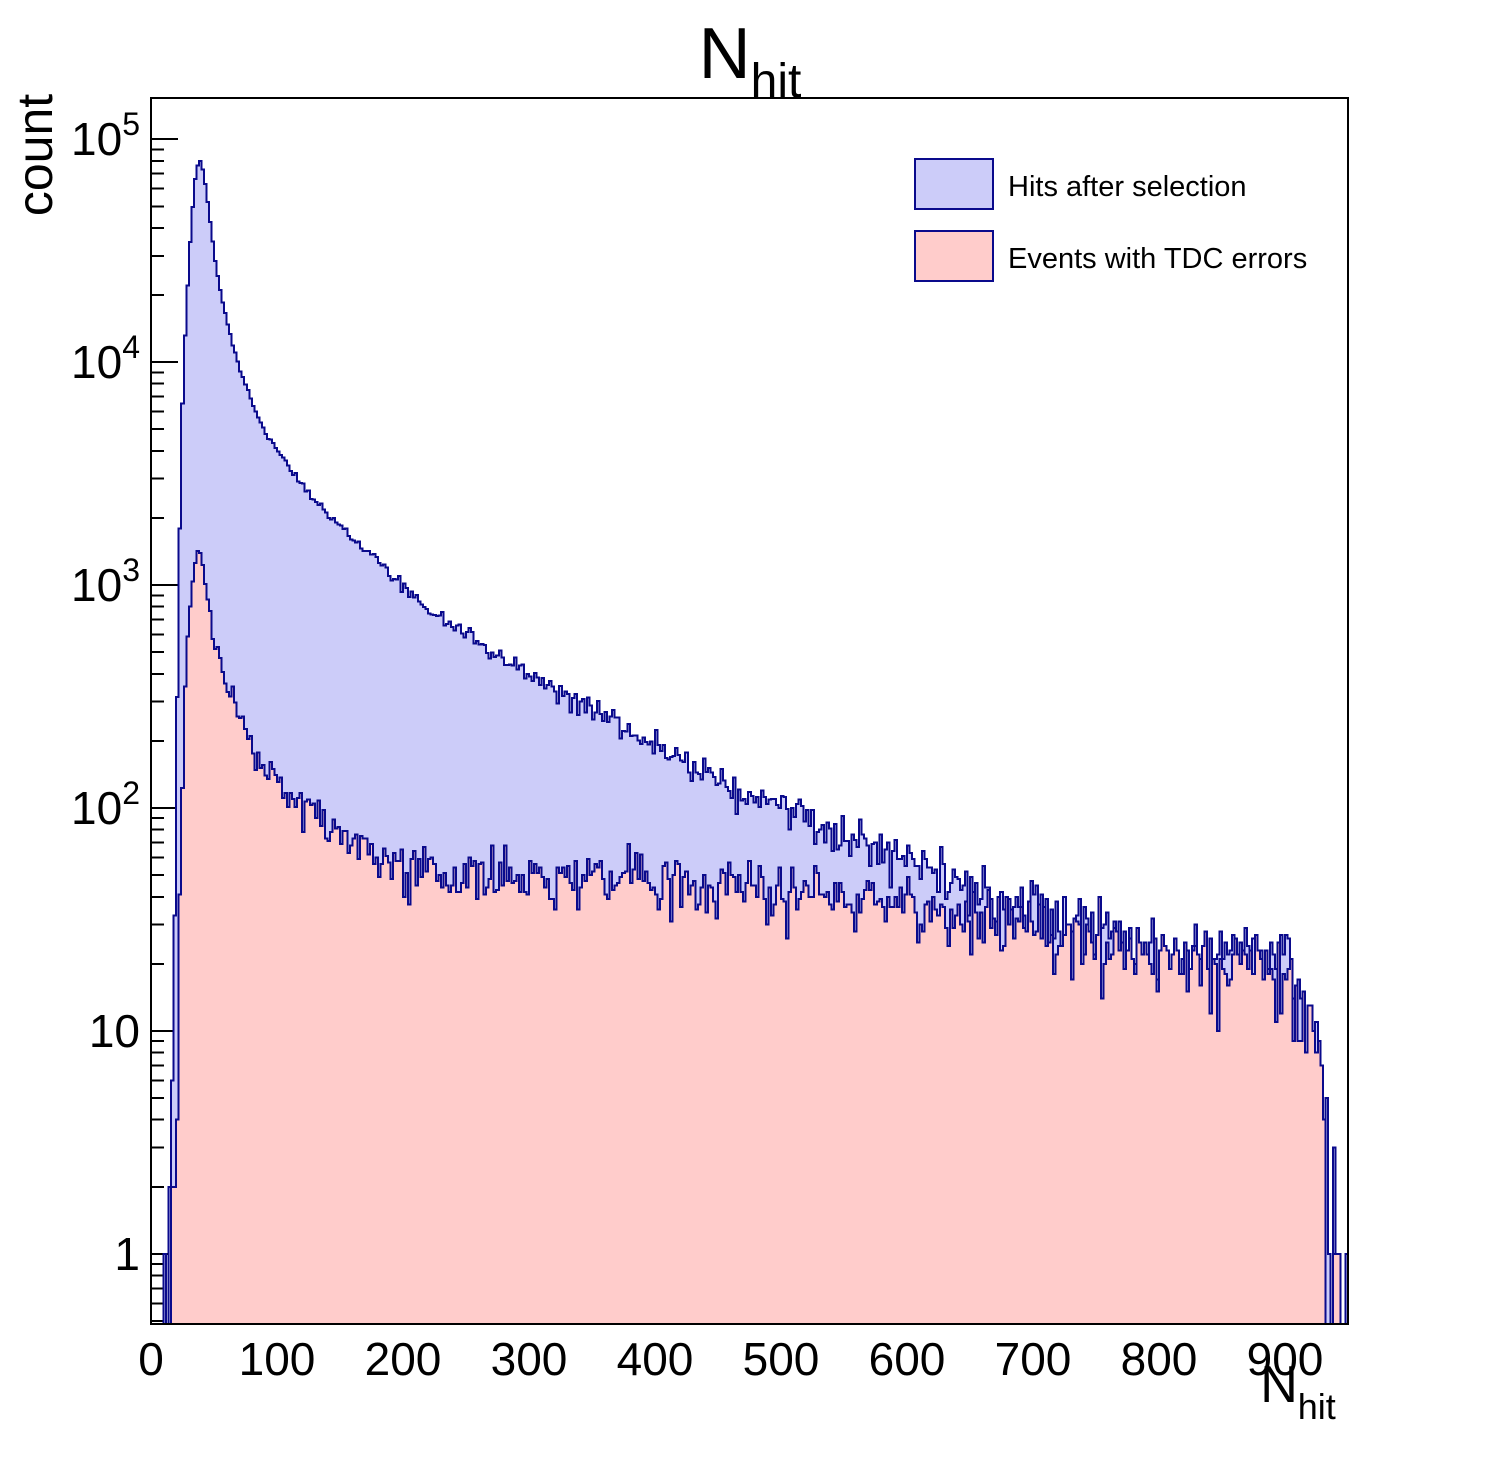 The height and width of the screenshot is (1472, 1496). Describe the element at coordinates (114, 1031) in the screenshot. I see `y-axis-tick-label: 10` at that location.